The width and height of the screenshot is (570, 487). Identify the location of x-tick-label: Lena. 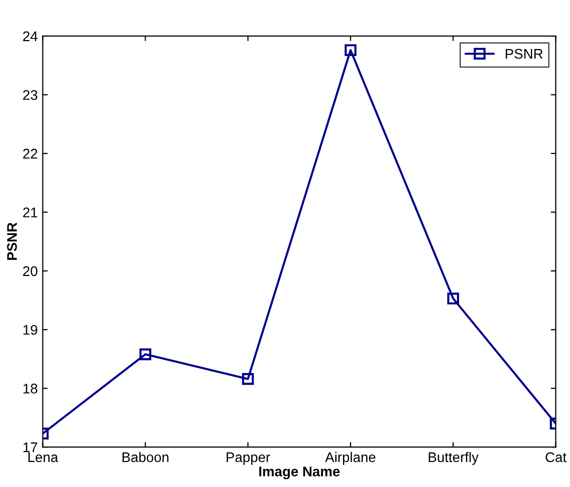
(43, 457).